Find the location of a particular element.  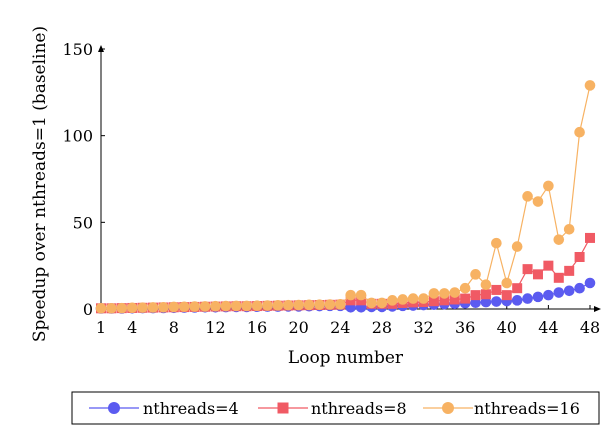

legend-item-nthreads-16: nthreads=16 is located at coordinates (501, 408).